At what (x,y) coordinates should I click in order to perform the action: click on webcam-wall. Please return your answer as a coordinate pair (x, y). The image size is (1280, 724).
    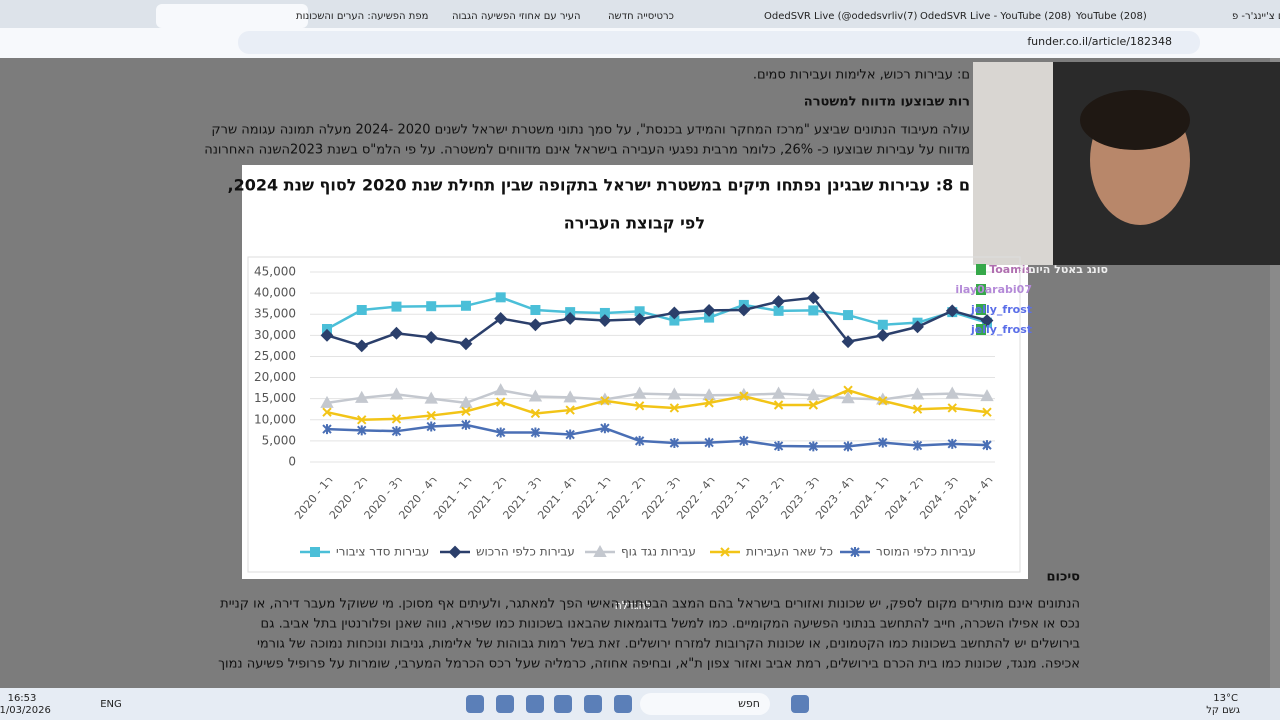
    Looking at the image, I should click on (1013, 163).